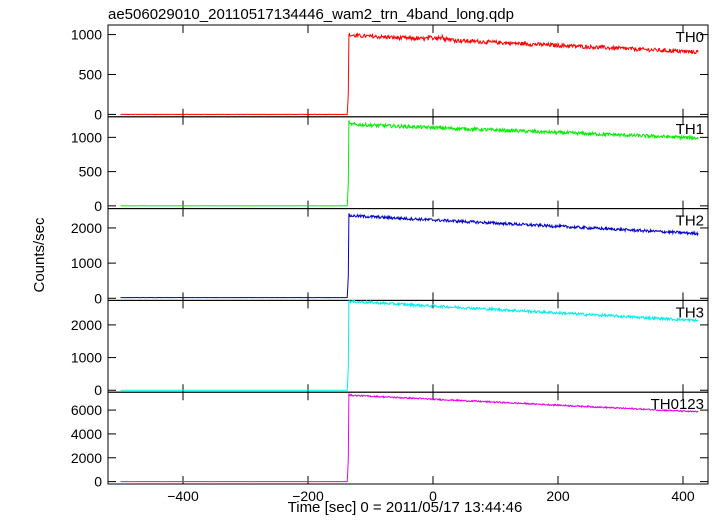 The width and height of the screenshot is (717, 521). What do you see at coordinates (86, 434) in the screenshot?
I see `y-tick-label: 4000` at bounding box center [86, 434].